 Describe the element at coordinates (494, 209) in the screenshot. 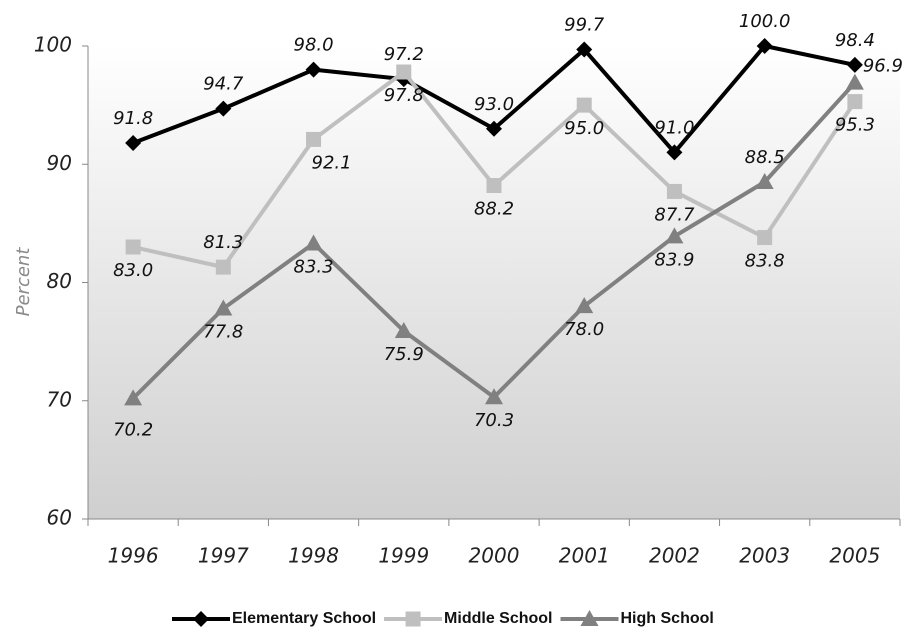

I see `value-label: 88.2` at that location.